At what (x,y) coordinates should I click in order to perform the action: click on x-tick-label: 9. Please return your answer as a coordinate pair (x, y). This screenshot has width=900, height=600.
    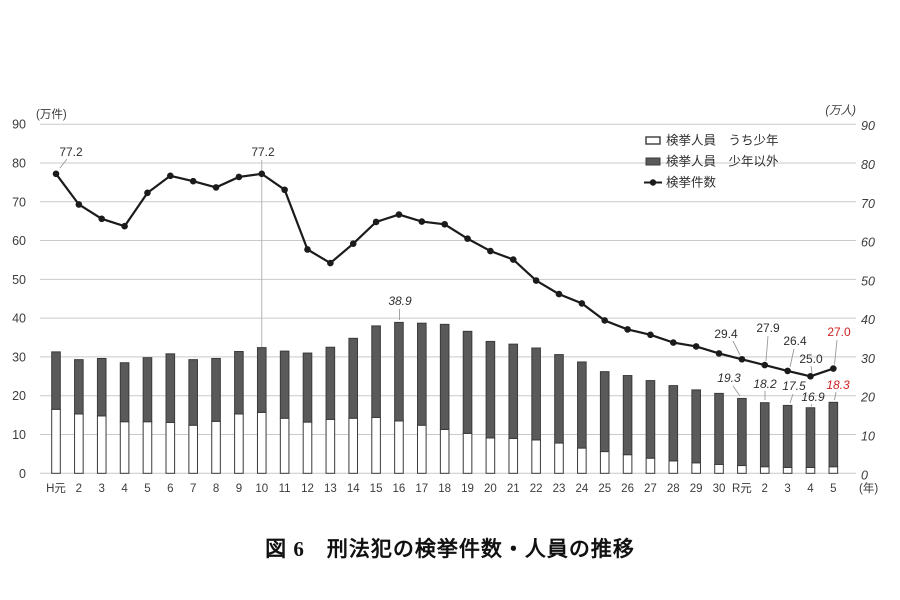
    Looking at the image, I should click on (239, 489).